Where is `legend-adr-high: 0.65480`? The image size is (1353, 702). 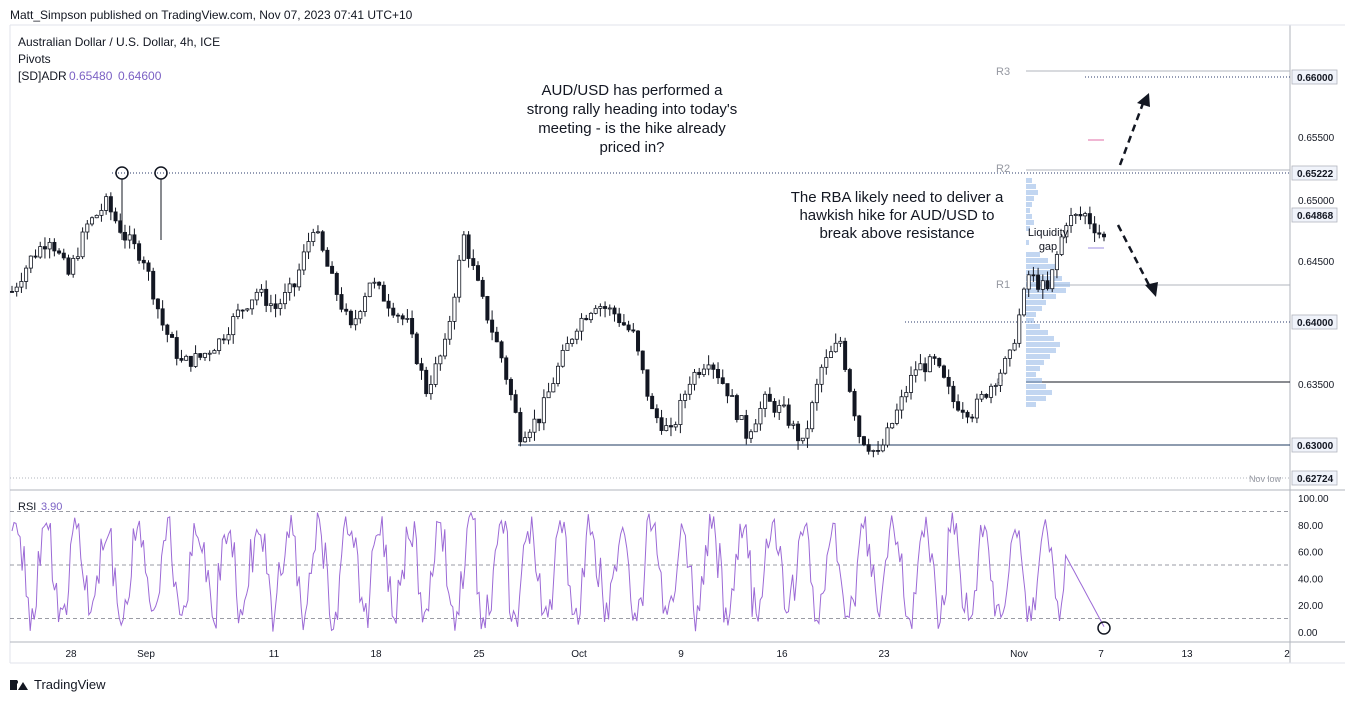
legend-adr-high: 0.65480 is located at coordinates (91, 76).